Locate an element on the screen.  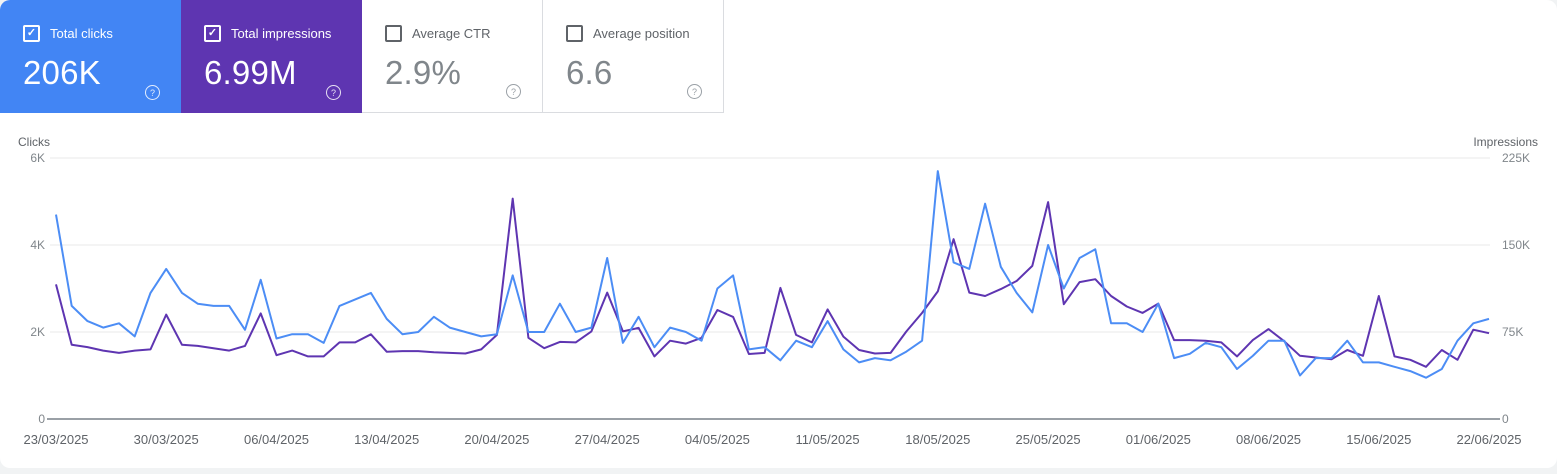
left-axis-tick-label: 6K is located at coordinates (37, 158).